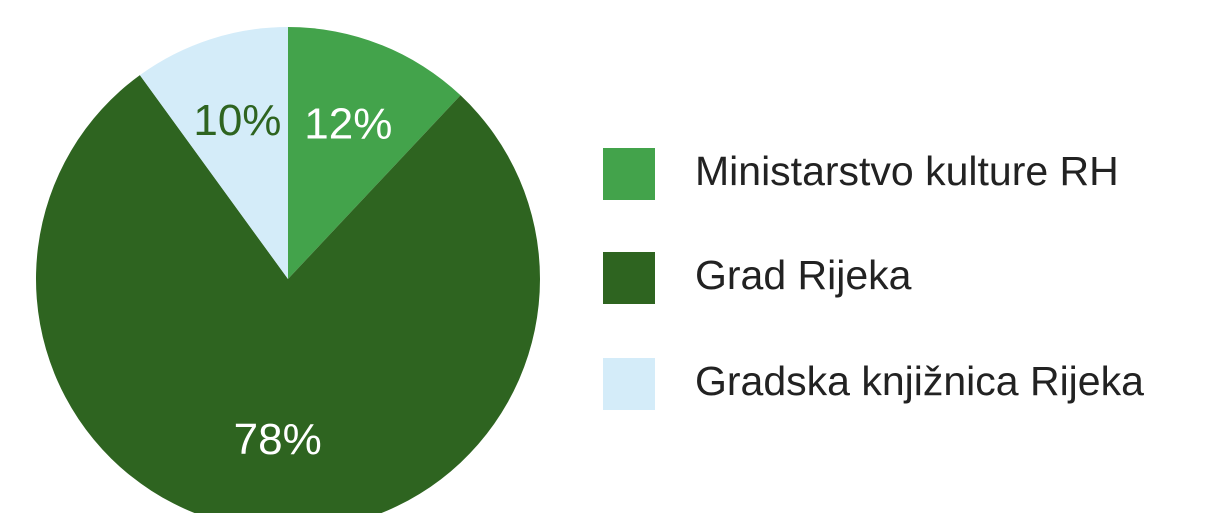 Image resolution: width=1208 pixels, height=513 pixels. Describe the element at coordinates (278, 439) in the screenshot. I see `slice-label: 78%` at that location.